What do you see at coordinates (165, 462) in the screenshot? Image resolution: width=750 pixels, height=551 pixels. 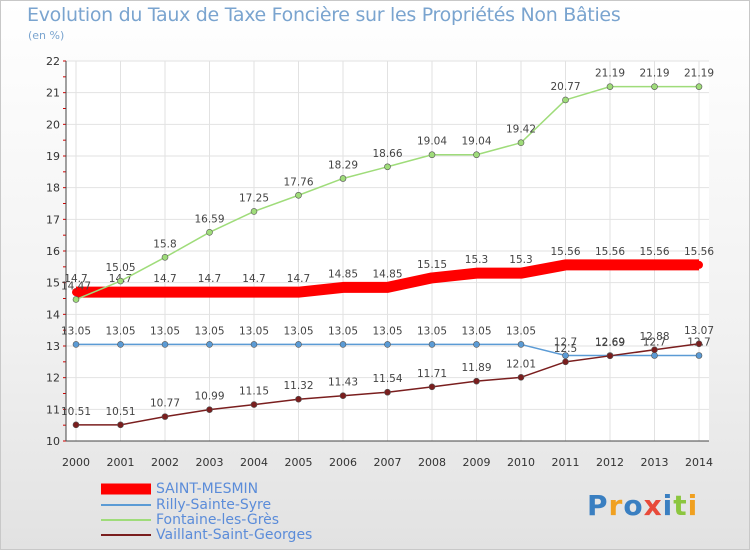 I see `x-tick-label: 2002` at bounding box center [165, 462].